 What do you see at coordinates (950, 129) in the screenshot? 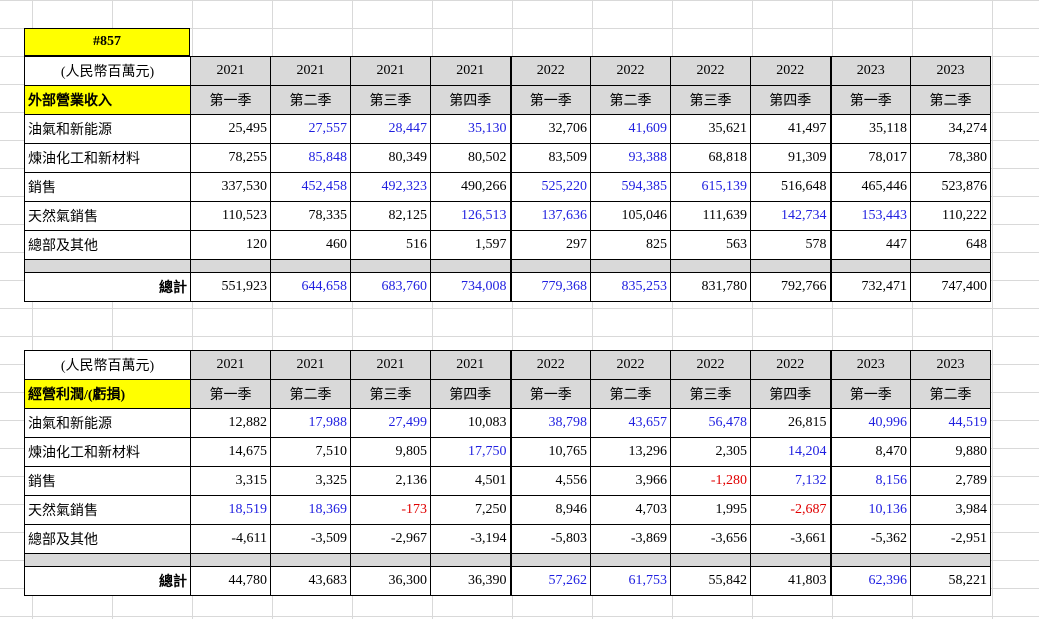
I see `value-cell: 34,274` at bounding box center [950, 129].